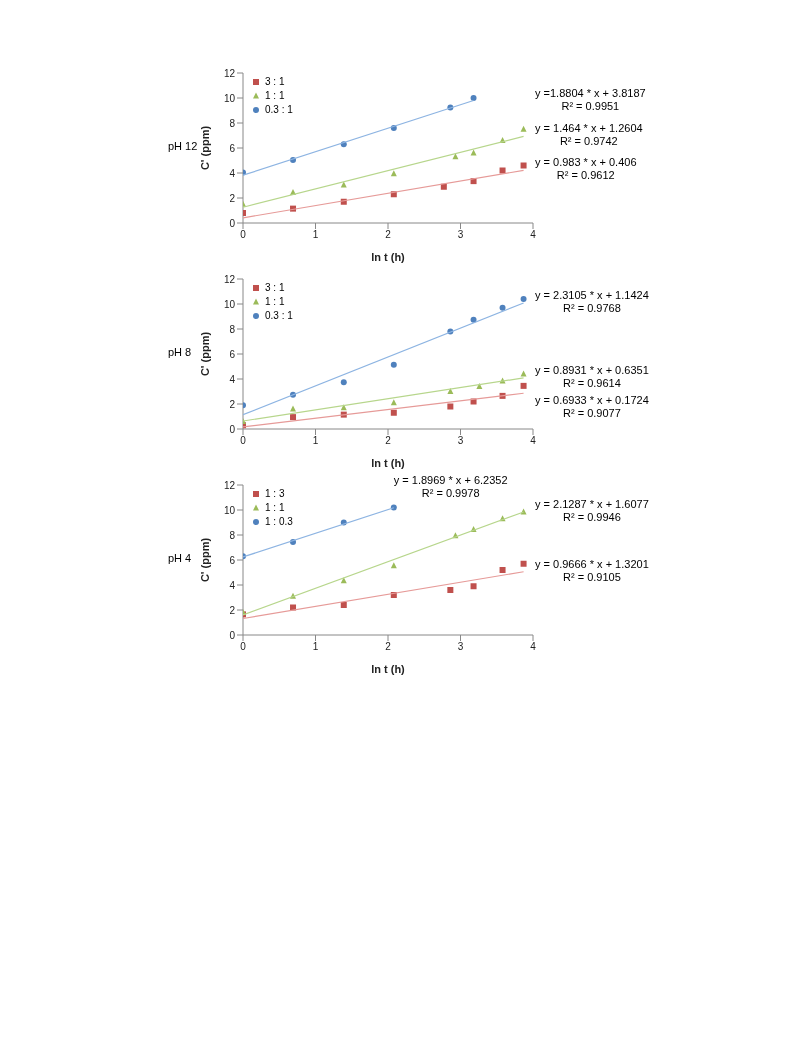 Image resolution: width=793 pixels, height=1039 pixels. I want to click on text: y = 0.6933 * x + 0.1724, so click(592, 400).